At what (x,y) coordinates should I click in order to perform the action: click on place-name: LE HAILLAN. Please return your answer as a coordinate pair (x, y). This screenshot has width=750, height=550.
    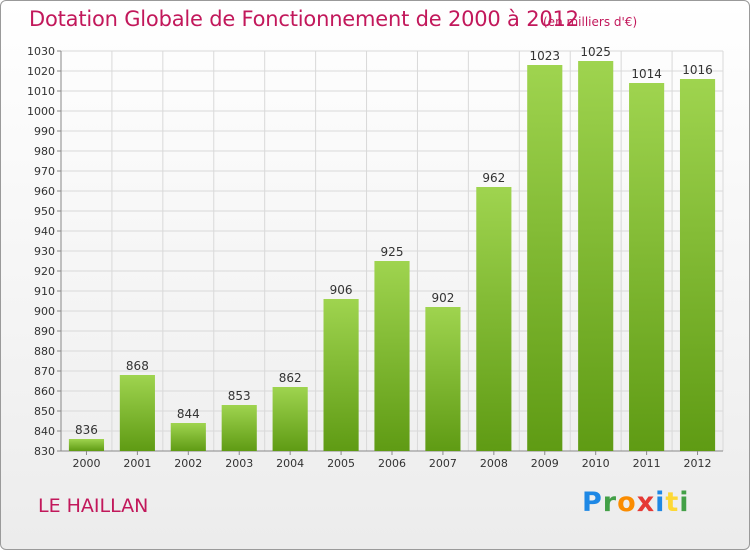
    Looking at the image, I should click on (93, 506).